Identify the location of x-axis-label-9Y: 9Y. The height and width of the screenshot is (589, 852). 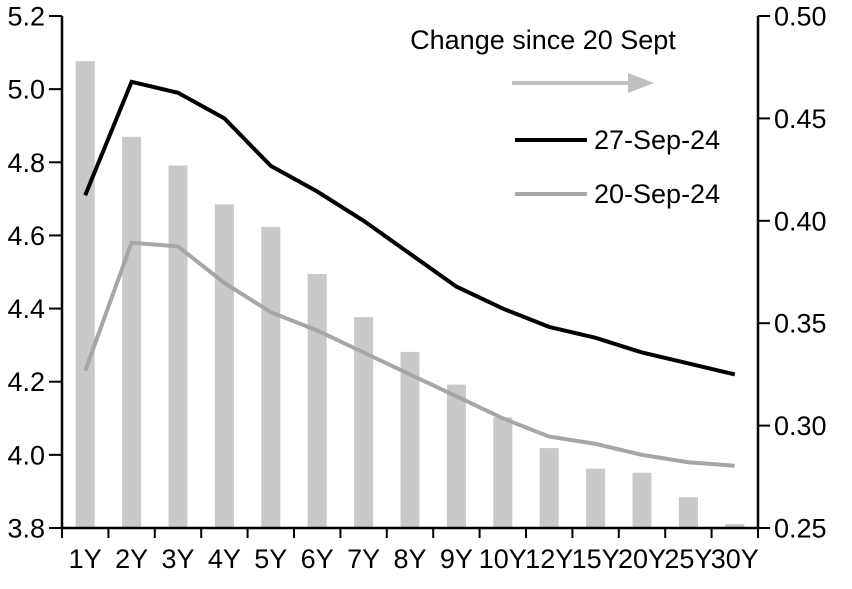
(456, 559).